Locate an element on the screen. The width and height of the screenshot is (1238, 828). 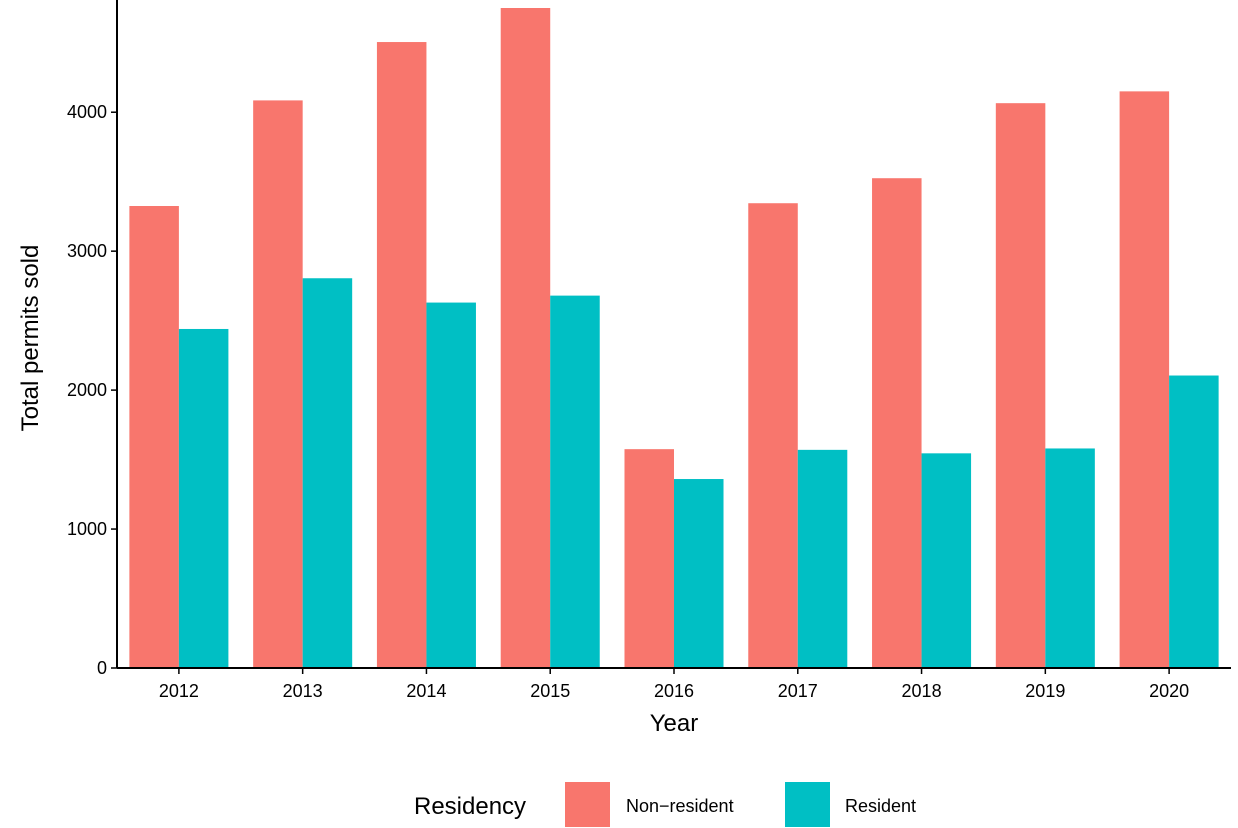
x-tick-label: 2016 is located at coordinates (674, 691).